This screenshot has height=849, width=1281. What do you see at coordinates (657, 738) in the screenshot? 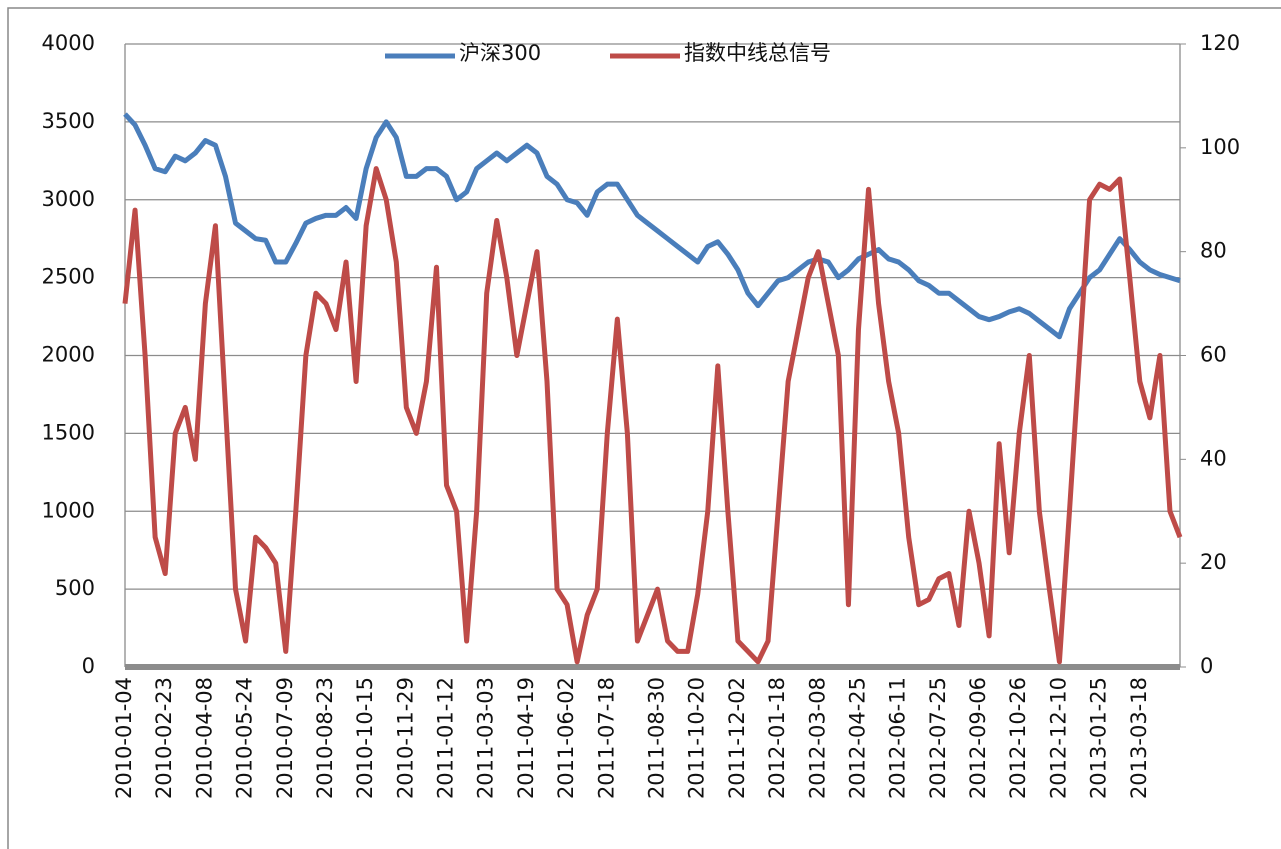
I see `x-tick-label: 2011-08-30` at bounding box center [657, 738].